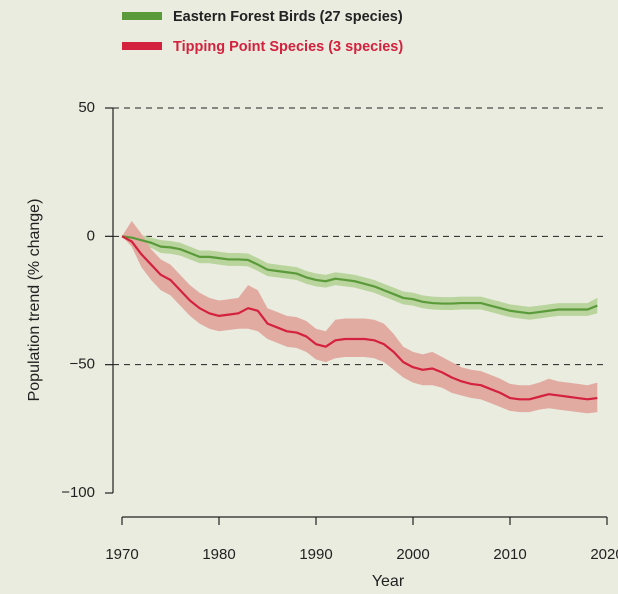  What do you see at coordinates (412, 554) in the screenshot?
I see `x-tick-label: 2000` at bounding box center [412, 554].